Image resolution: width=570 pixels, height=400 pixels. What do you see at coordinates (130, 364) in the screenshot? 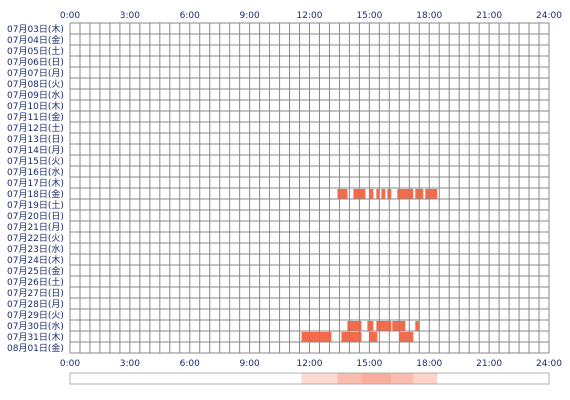
I see `hour-label-bottom: 3:00` at bounding box center [130, 364].